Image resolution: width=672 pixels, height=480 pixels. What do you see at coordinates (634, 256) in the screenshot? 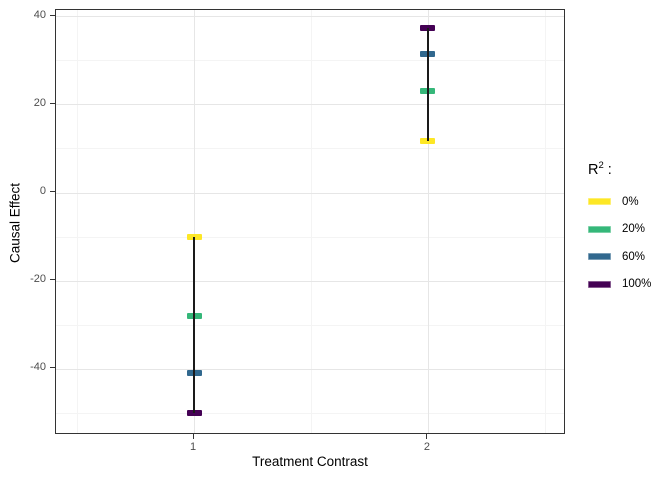
I see `legend-item-label: 60%` at bounding box center [634, 256].